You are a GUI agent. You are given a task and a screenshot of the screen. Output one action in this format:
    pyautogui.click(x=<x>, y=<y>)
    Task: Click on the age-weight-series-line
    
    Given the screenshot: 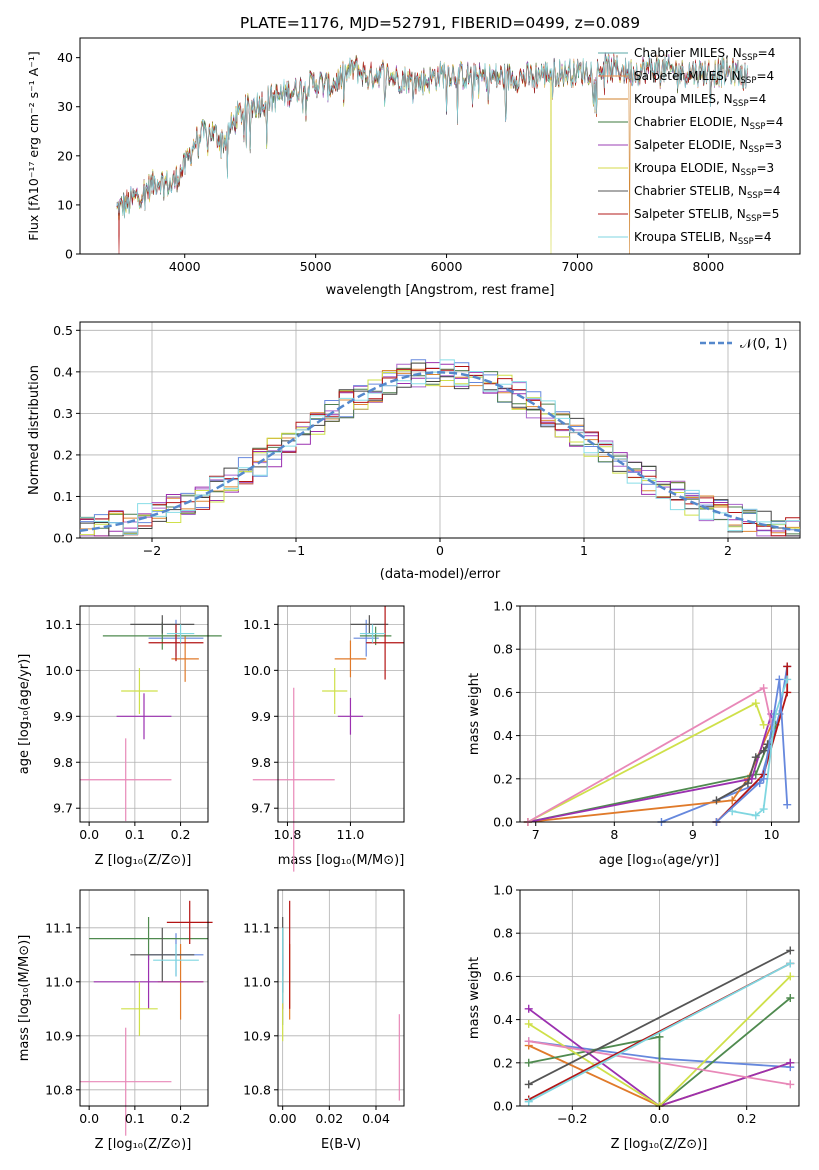 What is the action you would take?
    pyautogui.click(x=650, y=754)
    